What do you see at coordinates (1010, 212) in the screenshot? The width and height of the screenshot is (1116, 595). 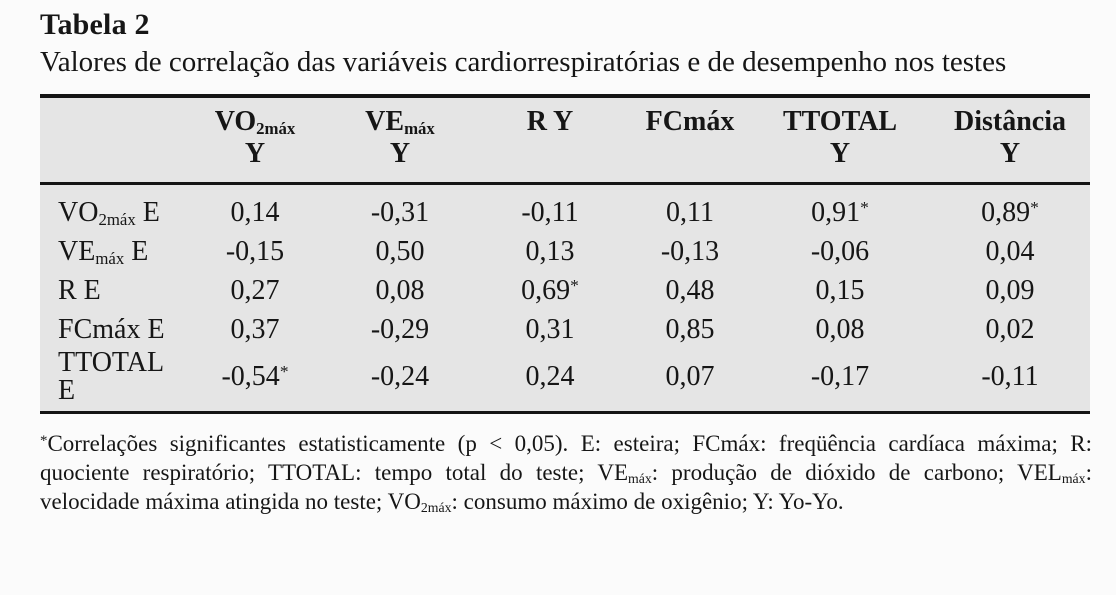 I see `table-cell: 0,89*` at bounding box center [1010, 212].